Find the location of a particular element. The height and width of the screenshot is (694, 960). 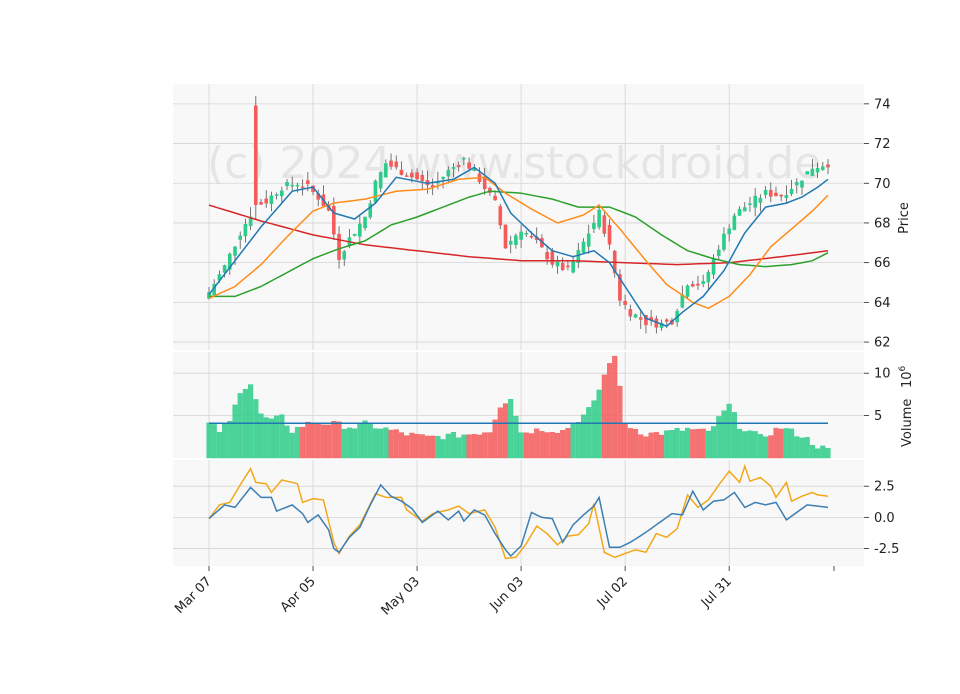

price-axis-tick-label: 72 is located at coordinates (882, 144).